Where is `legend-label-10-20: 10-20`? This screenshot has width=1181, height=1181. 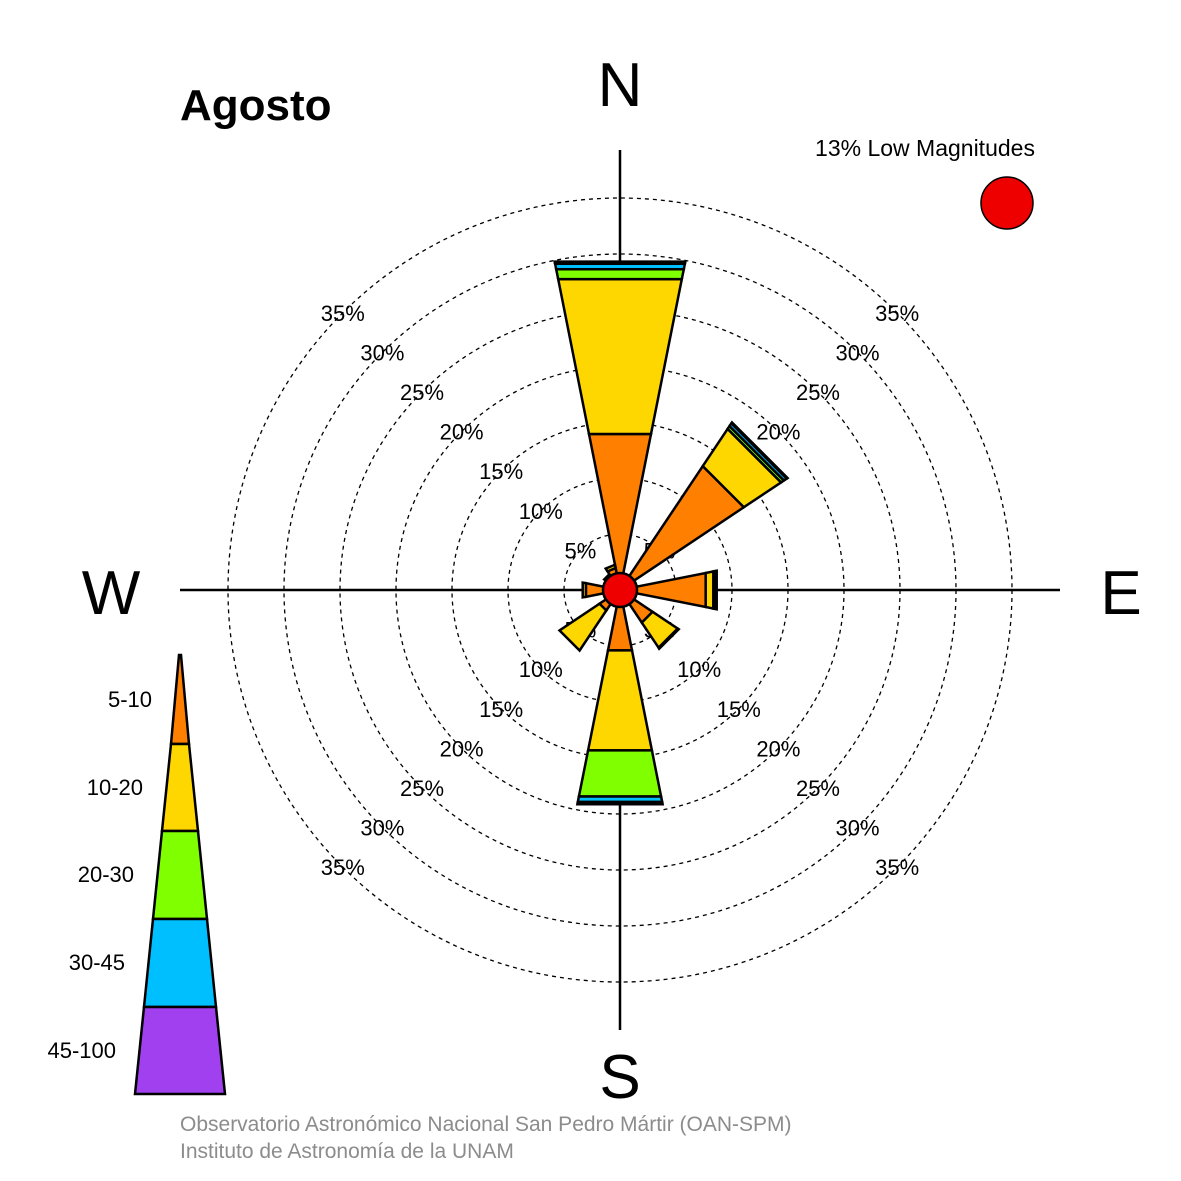 legend-label-10-20: 10-20 is located at coordinates (115, 787).